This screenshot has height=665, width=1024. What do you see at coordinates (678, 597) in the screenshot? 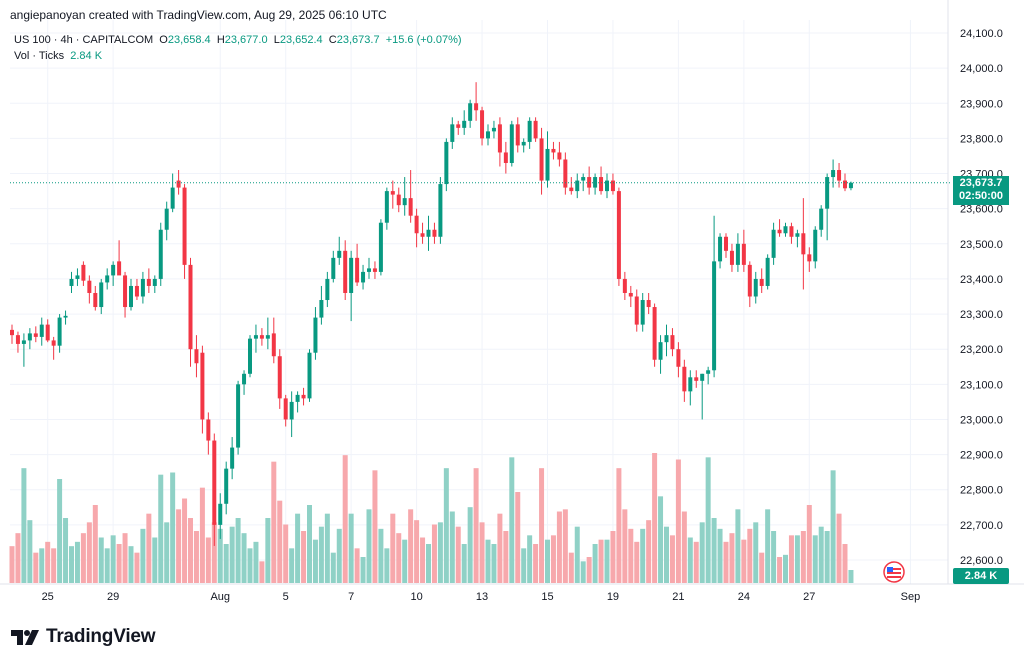
I see `time-tick-label: 21` at bounding box center [678, 597].